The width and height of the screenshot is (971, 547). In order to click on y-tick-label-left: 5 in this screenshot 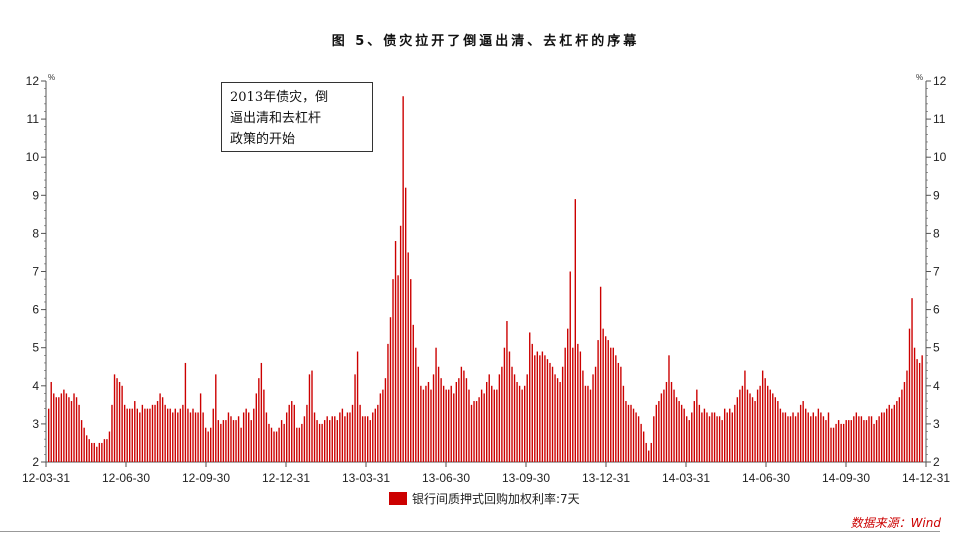, I will do `click(35, 348)`.